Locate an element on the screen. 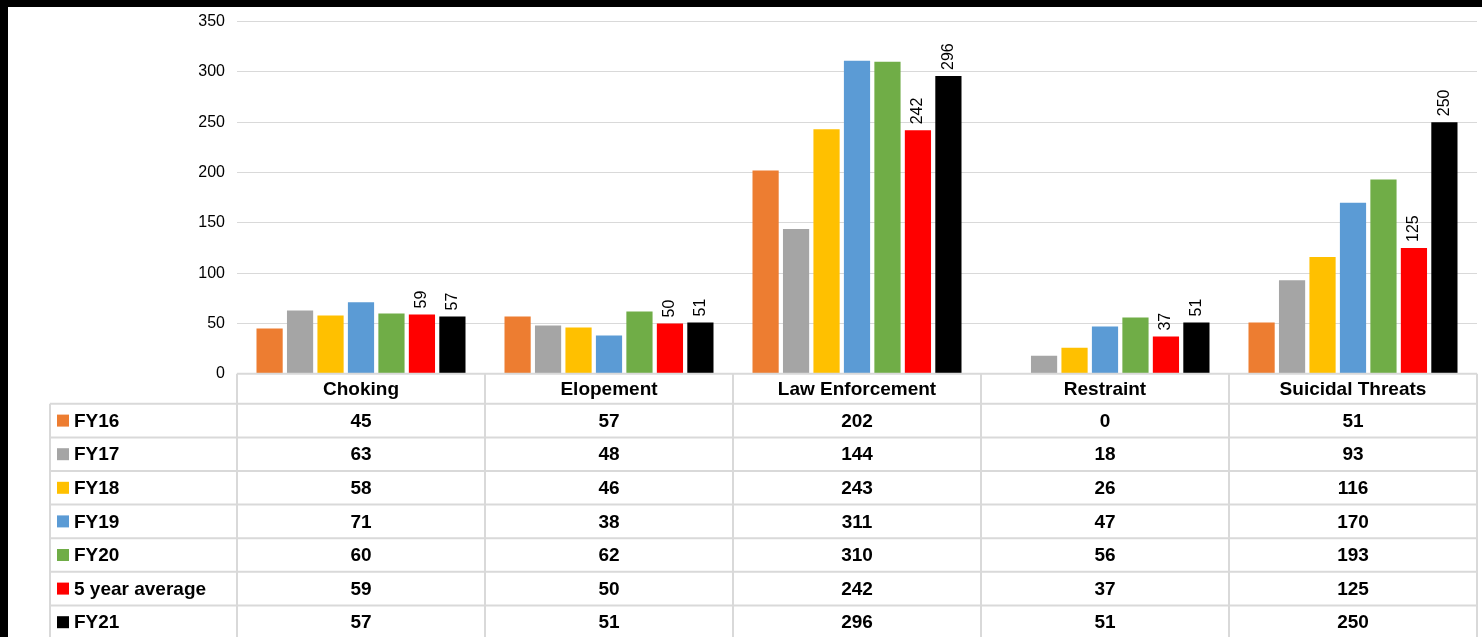 The height and width of the screenshot is (637, 1482). data-label: 38 is located at coordinates (609, 521).